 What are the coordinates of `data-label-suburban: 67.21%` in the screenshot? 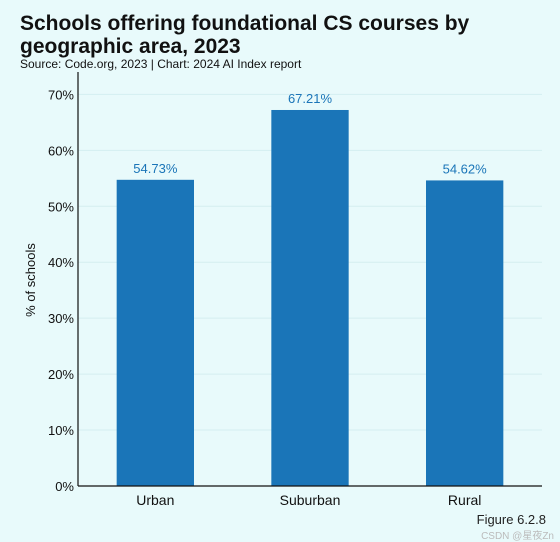 It's located at (310, 98).